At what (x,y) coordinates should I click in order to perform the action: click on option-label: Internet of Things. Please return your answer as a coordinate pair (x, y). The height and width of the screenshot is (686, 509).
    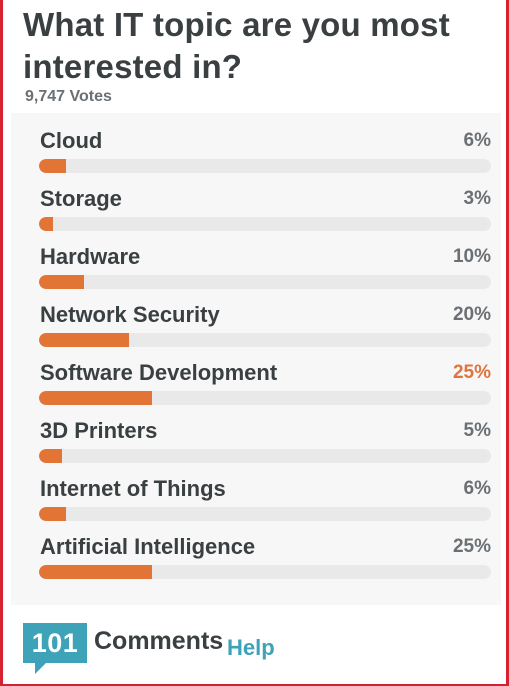
    Looking at the image, I should click on (133, 488).